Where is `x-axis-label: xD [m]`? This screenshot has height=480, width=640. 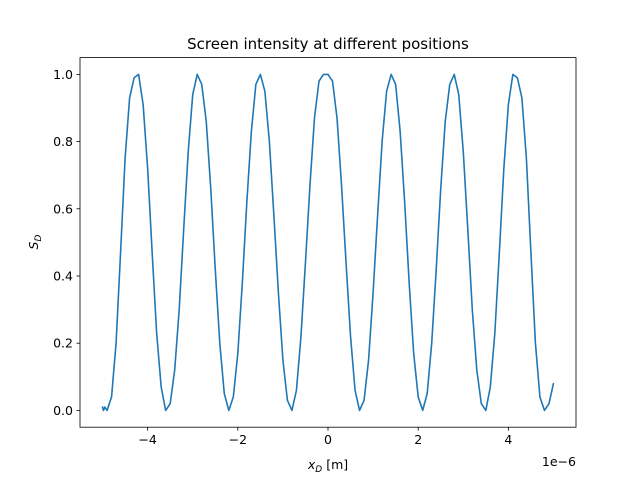 x-axis-label: xD [m] is located at coordinates (327, 466).